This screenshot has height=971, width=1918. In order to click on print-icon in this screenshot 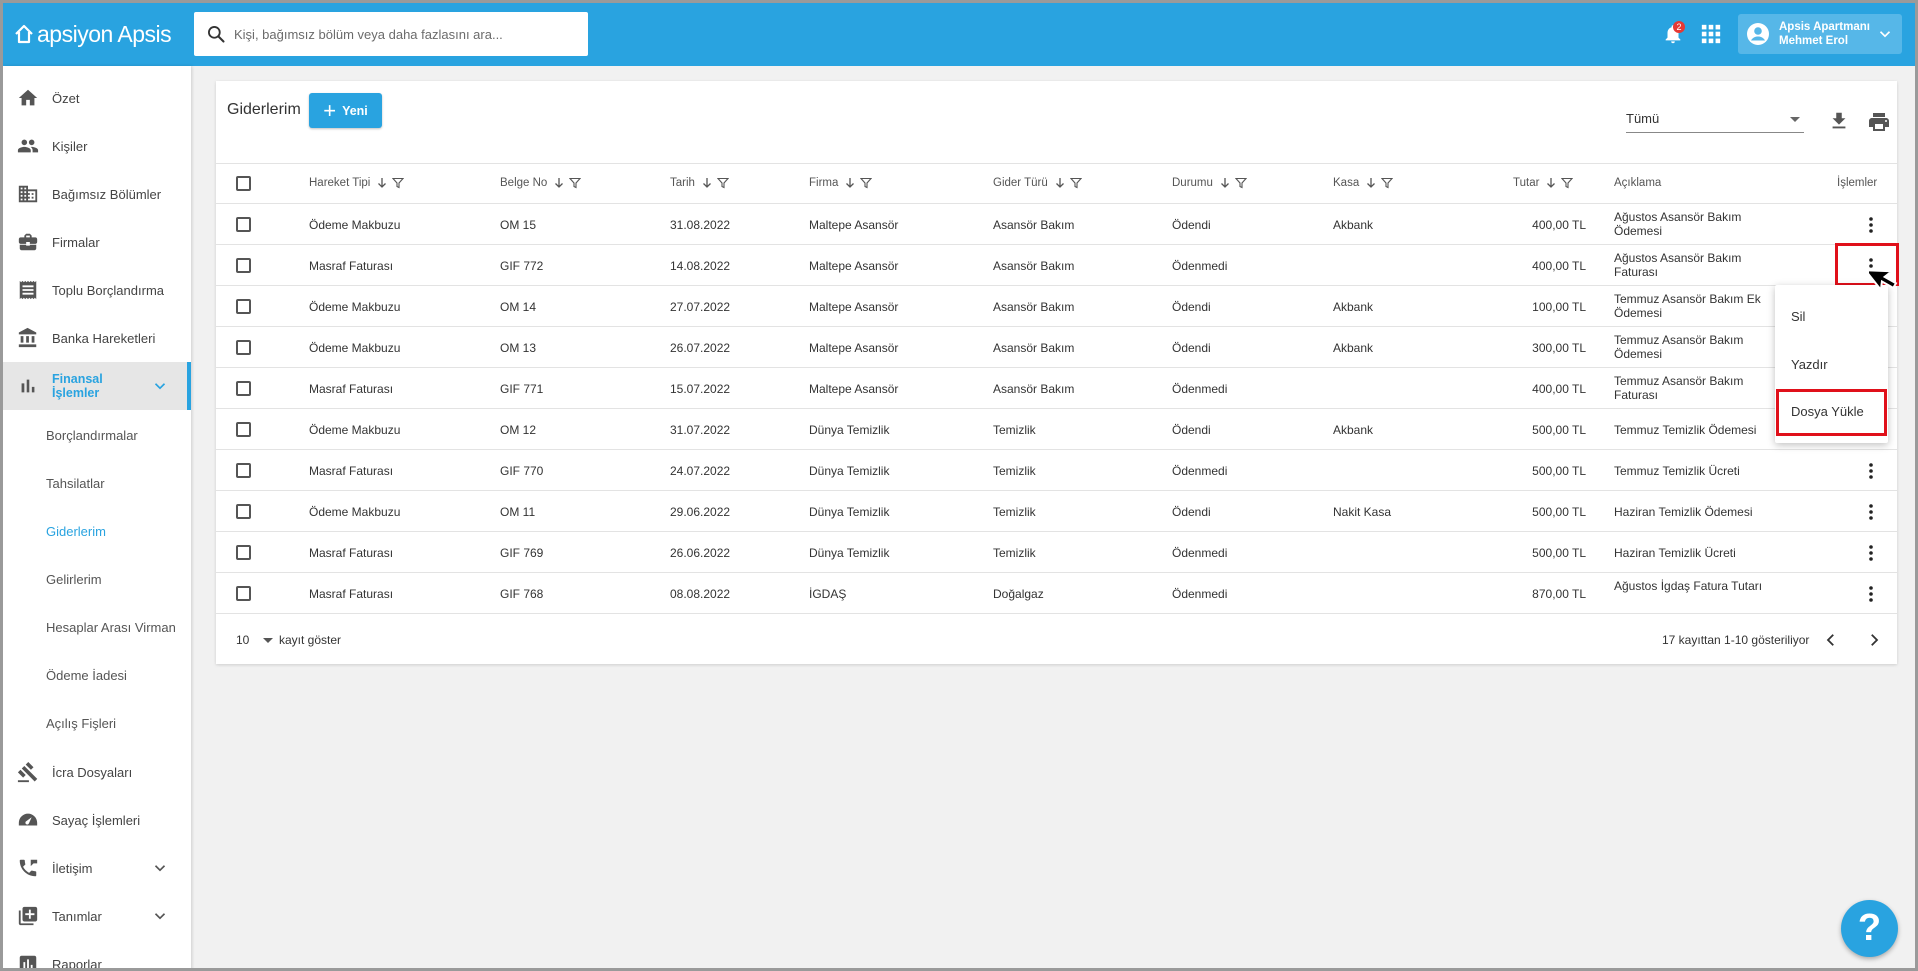, I will do `click(1879, 122)`.